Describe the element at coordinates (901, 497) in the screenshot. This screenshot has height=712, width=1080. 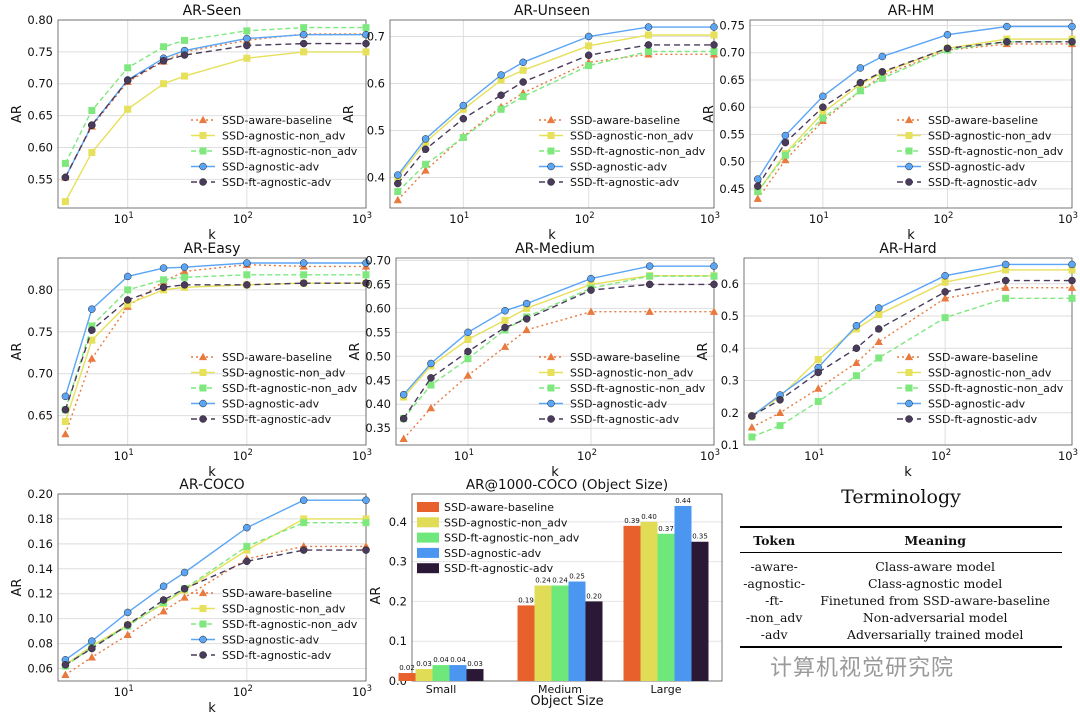
I see `terminology-title: Terminology` at that location.